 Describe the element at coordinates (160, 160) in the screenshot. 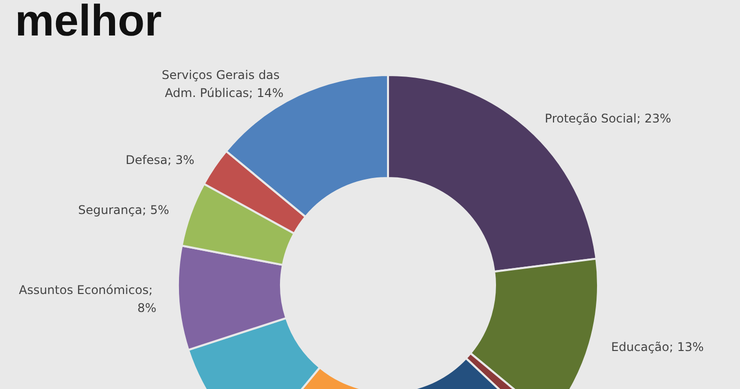

I see `slice-label: Defesa; 3%` at that location.